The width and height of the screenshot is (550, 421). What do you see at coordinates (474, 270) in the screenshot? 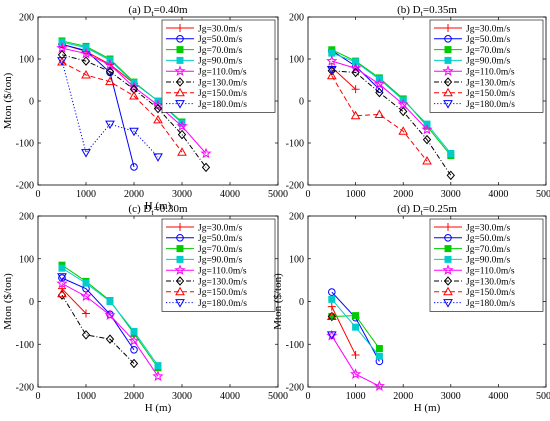
I see `legend-item: Jg=110.0m/s` at bounding box center [474, 270].